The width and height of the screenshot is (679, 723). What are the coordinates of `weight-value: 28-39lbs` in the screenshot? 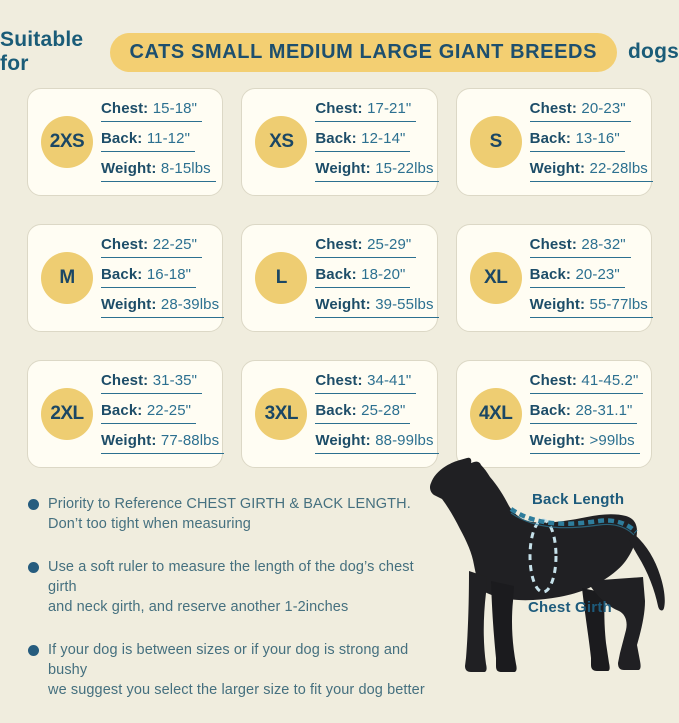 It's located at (190, 304).